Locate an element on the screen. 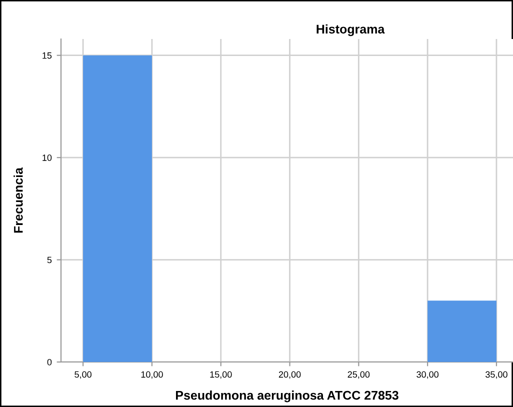 This screenshot has height=407, width=513. y-tick-label: 10 is located at coordinates (47, 157).